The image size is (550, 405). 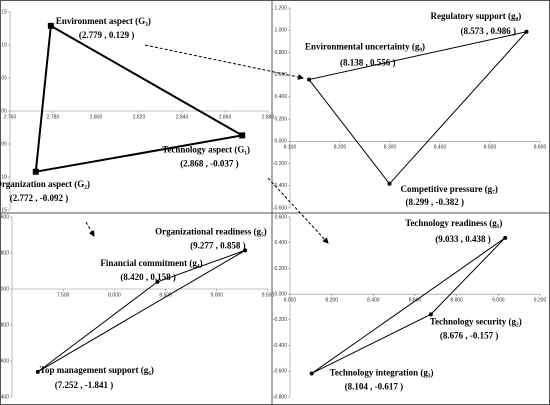 I want to click on x-tick-label: 2.780, so click(x=53, y=117).